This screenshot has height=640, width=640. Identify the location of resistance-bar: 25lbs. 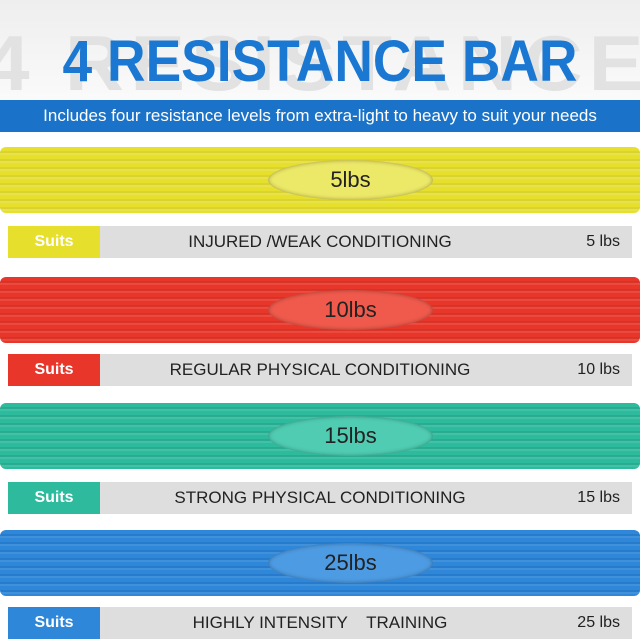
(320, 563).